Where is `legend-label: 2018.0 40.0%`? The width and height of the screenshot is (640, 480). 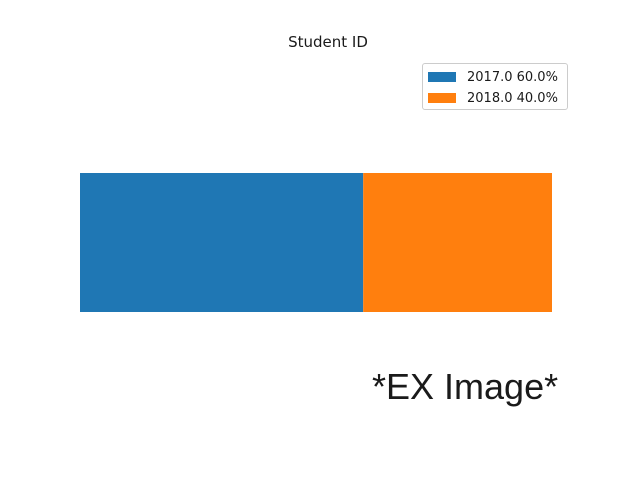 legend-label: 2018.0 40.0% is located at coordinates (512, 98).